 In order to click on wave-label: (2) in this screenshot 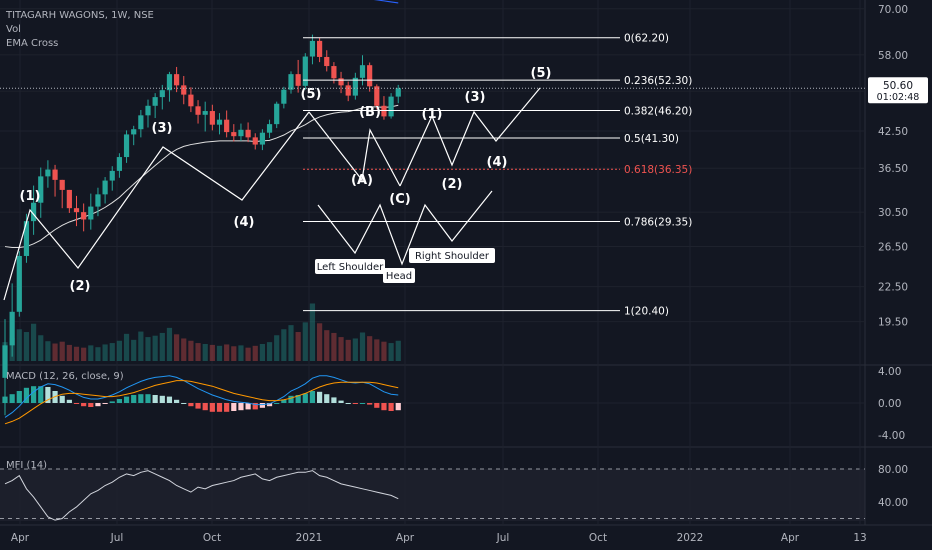, I will do `click(452, 184)`.